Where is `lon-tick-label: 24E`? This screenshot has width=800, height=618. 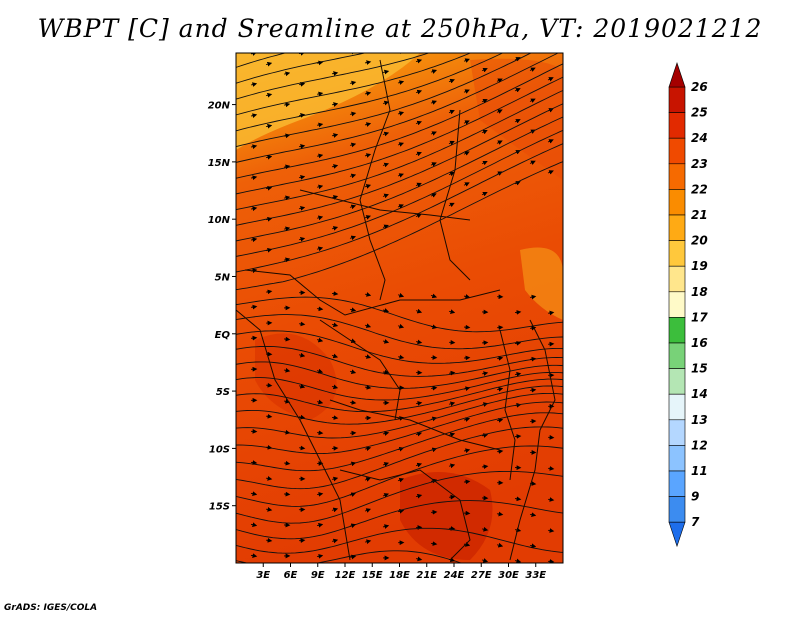 lon-tick-label: 24E is located at coordinates (454, 575).